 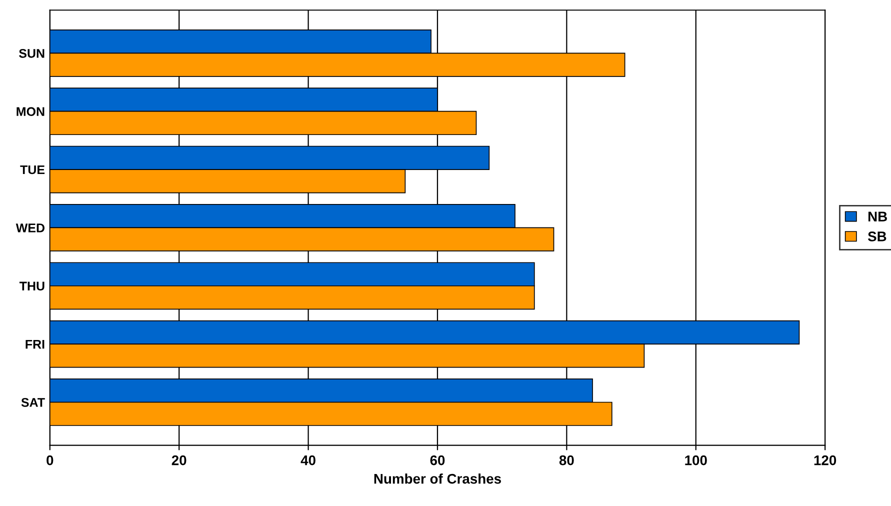 What do you see at coordinates (566, 460) in the screenshot?
I see `x-tick-label: 80` at bounding box center [566, 460].